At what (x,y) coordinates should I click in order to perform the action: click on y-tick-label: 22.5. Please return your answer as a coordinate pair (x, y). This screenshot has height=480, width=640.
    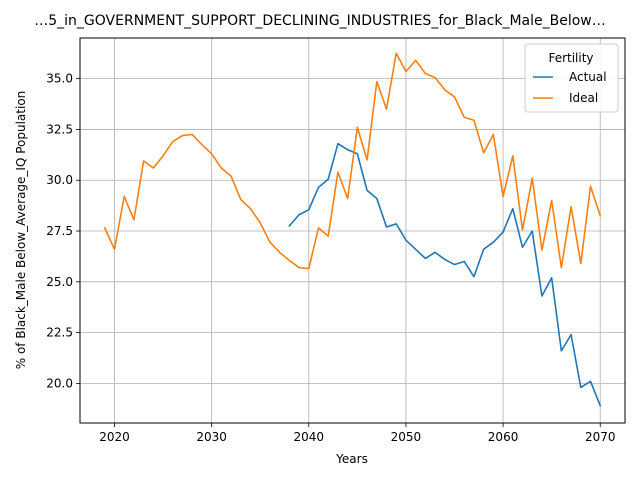
    Looking at the image, I should click on (59, 333).